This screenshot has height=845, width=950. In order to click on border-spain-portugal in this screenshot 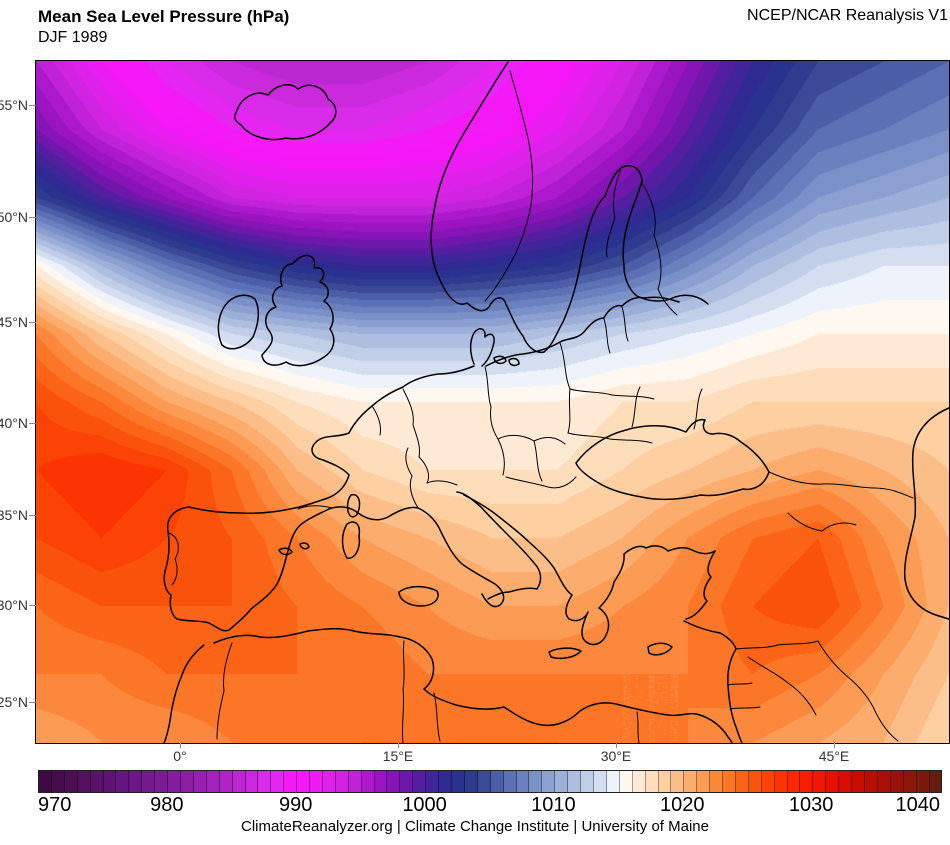, I will do `click(173, 559)`.